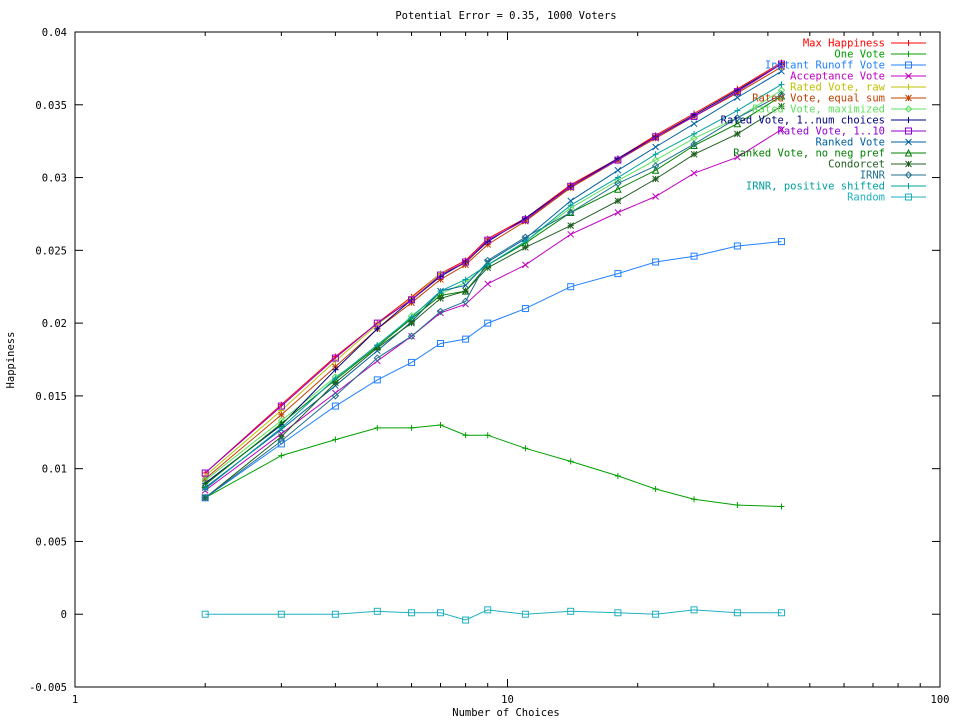 The height and width of the screenshot is (720, 960). I want to click on x-tick-label: 10, so click(507, 700).